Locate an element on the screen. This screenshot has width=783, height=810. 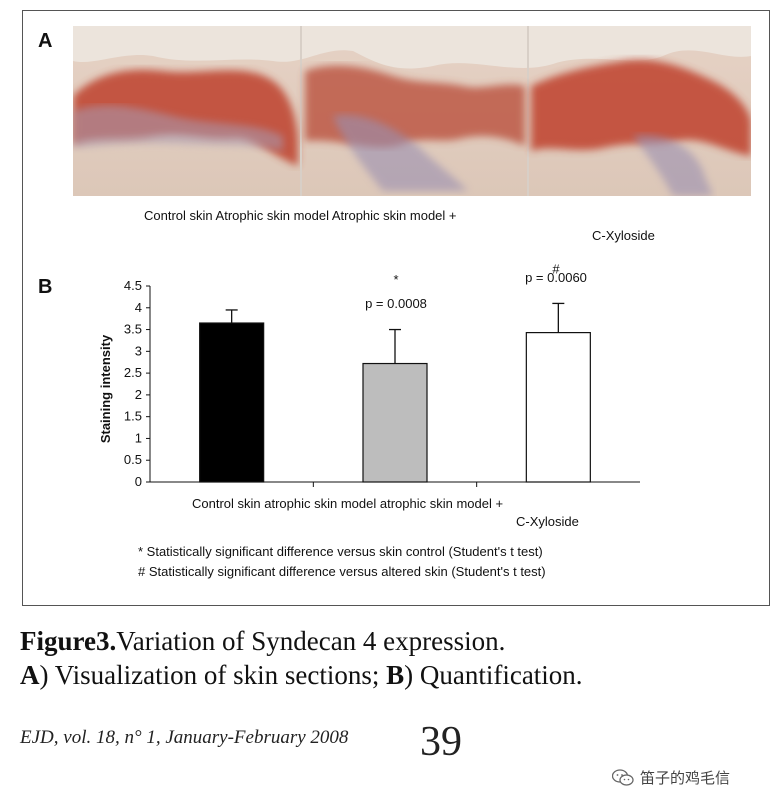
watermark: 笛子的鸡毛信 is located at coordinates (671, 777).